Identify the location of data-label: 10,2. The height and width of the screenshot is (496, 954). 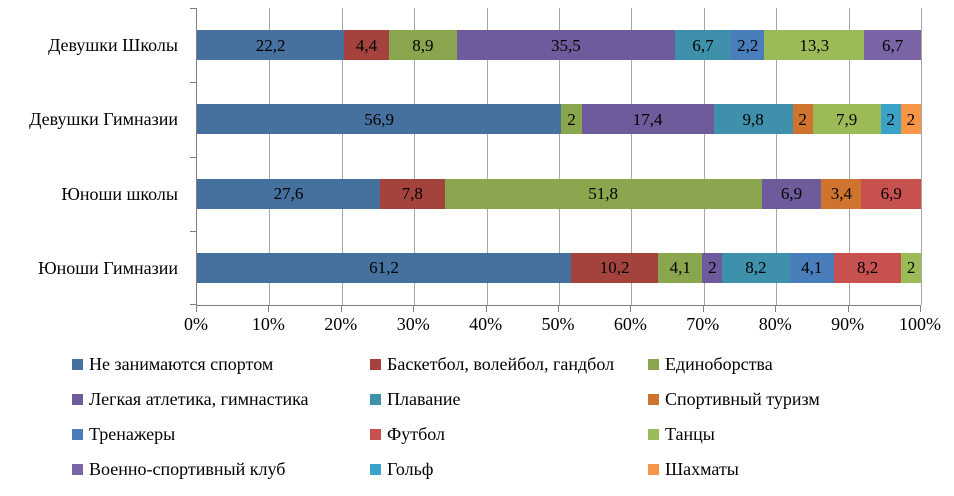
(614, 268).